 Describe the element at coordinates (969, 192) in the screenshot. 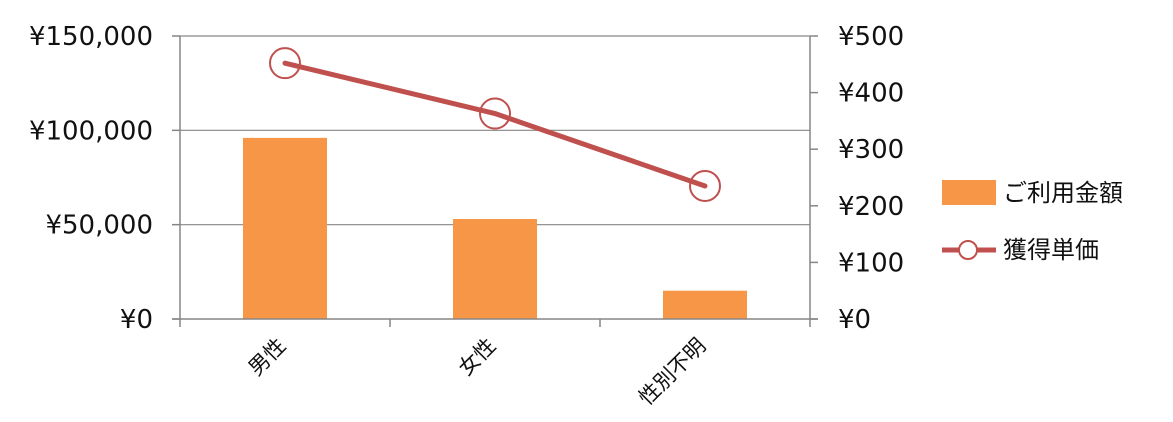

I see `legend-swatch-bar` at that location.